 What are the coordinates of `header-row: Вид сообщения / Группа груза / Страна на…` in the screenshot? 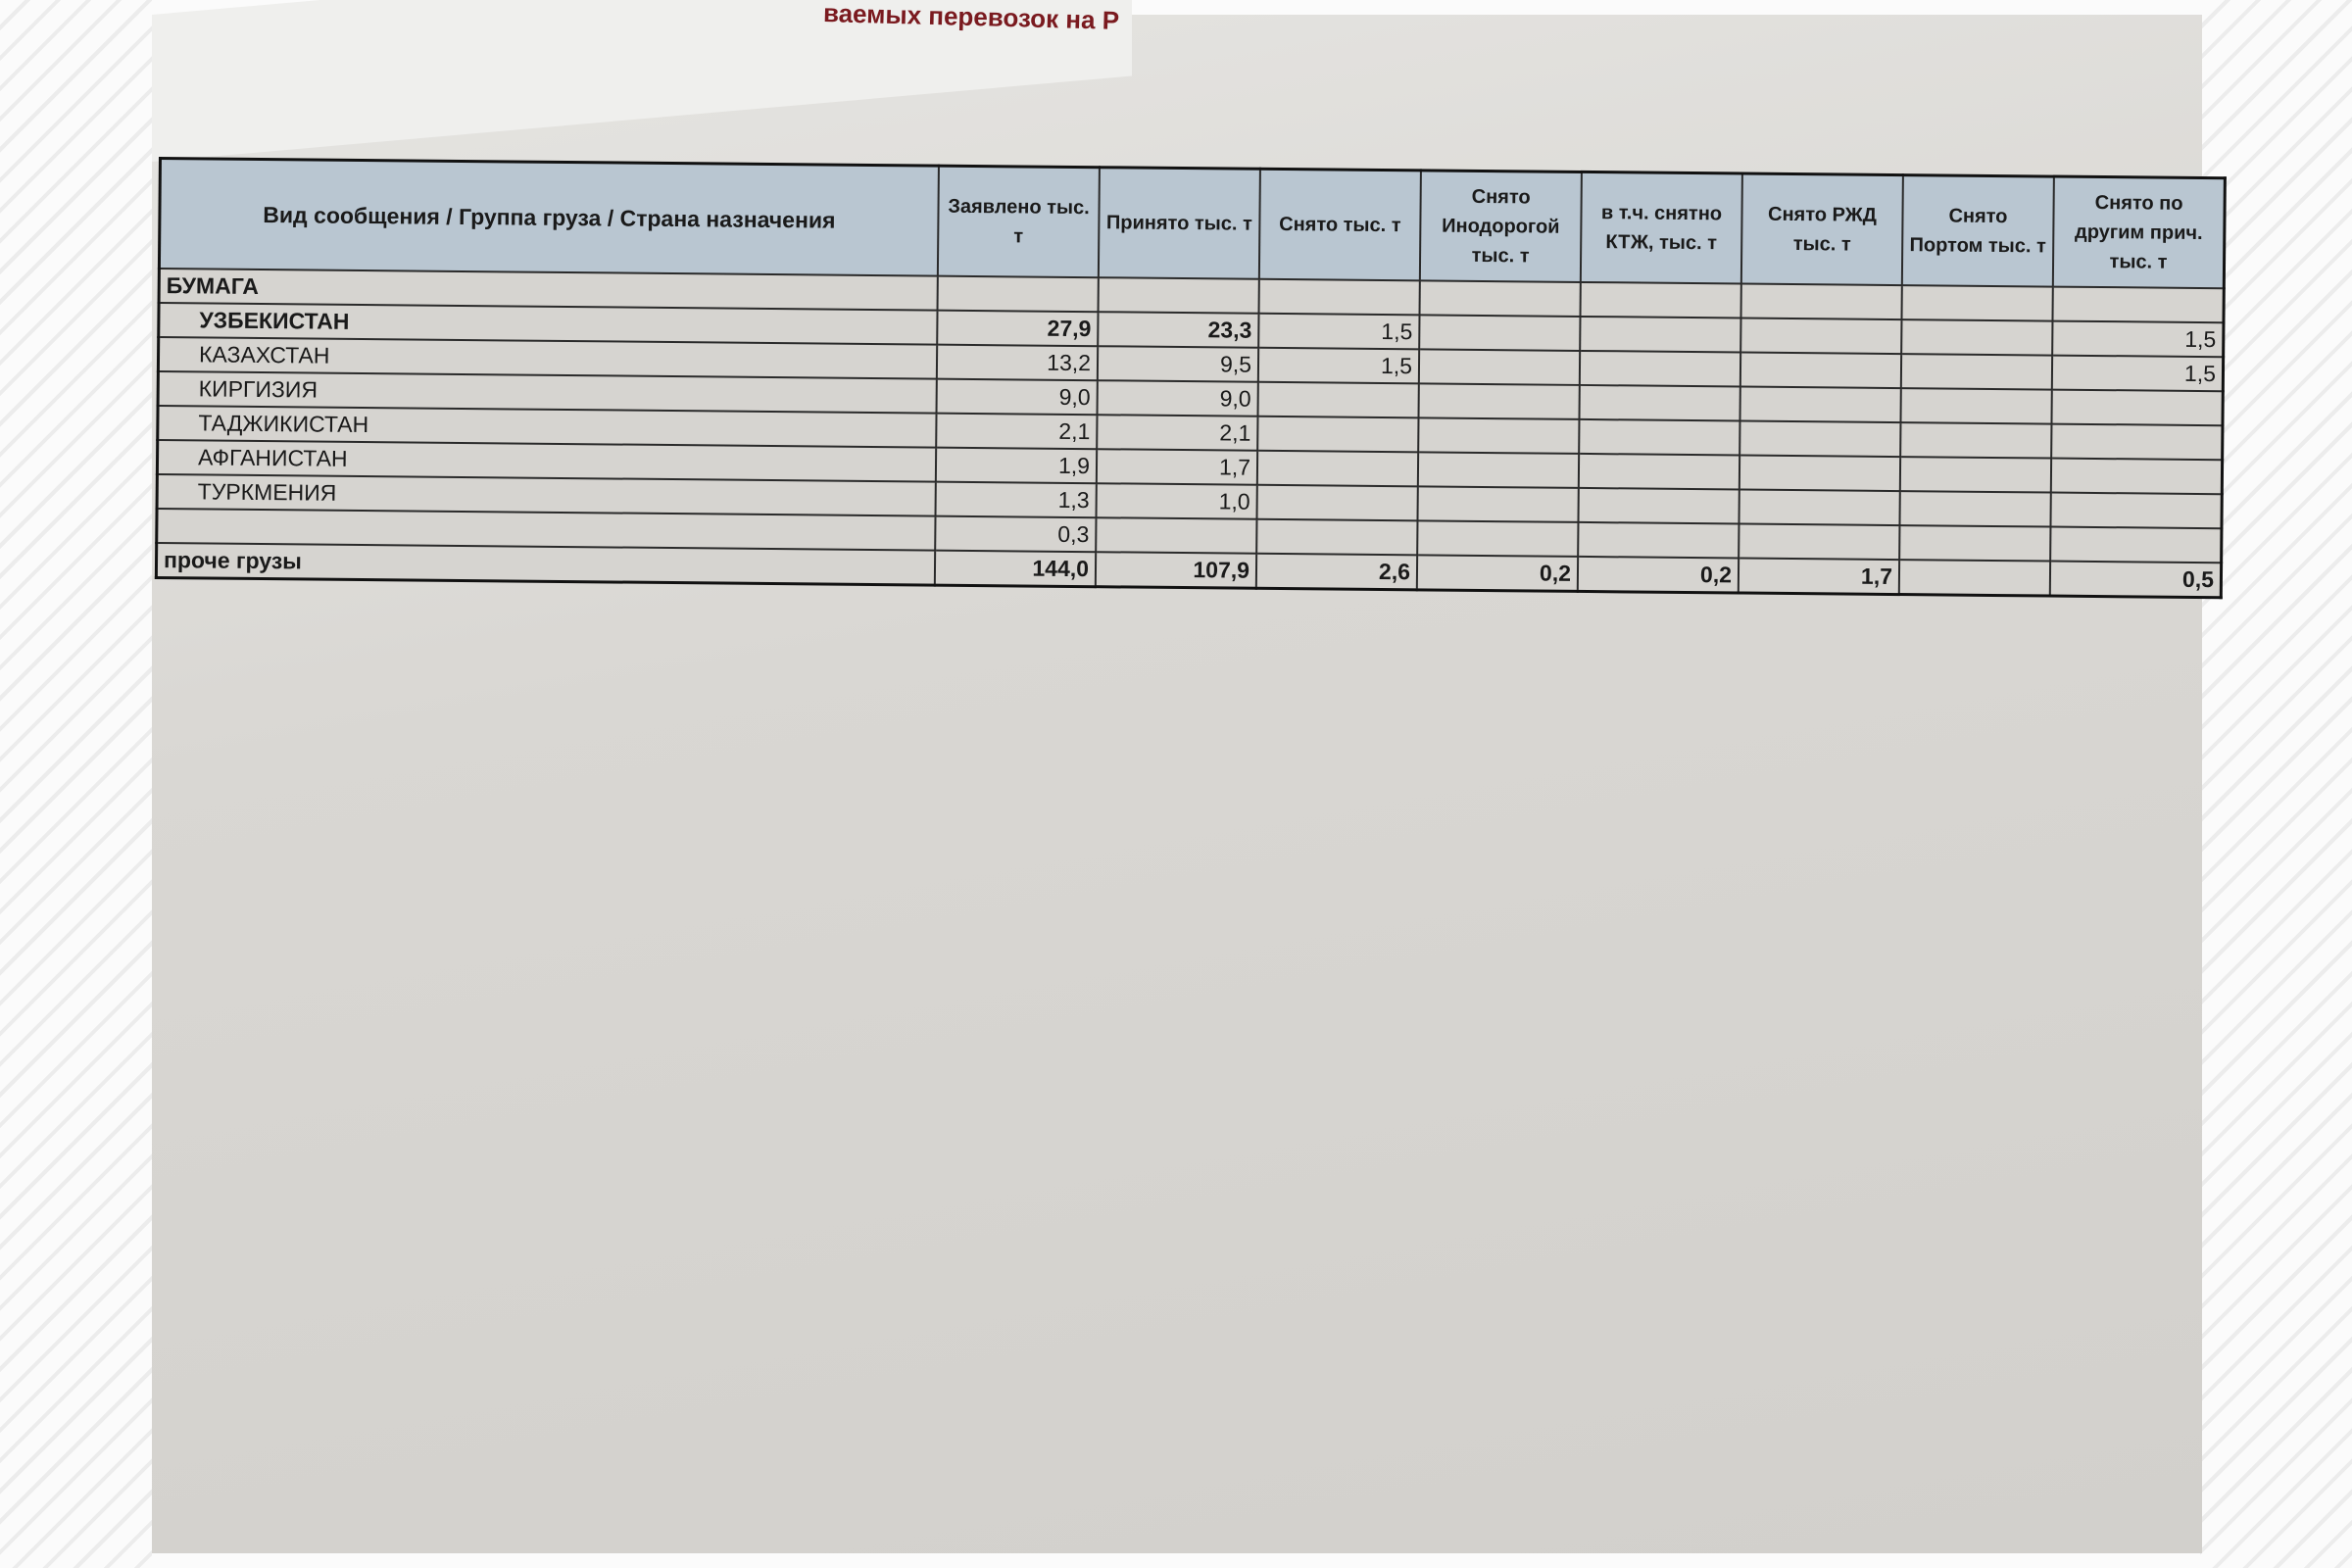 It's located at (1192, 223).